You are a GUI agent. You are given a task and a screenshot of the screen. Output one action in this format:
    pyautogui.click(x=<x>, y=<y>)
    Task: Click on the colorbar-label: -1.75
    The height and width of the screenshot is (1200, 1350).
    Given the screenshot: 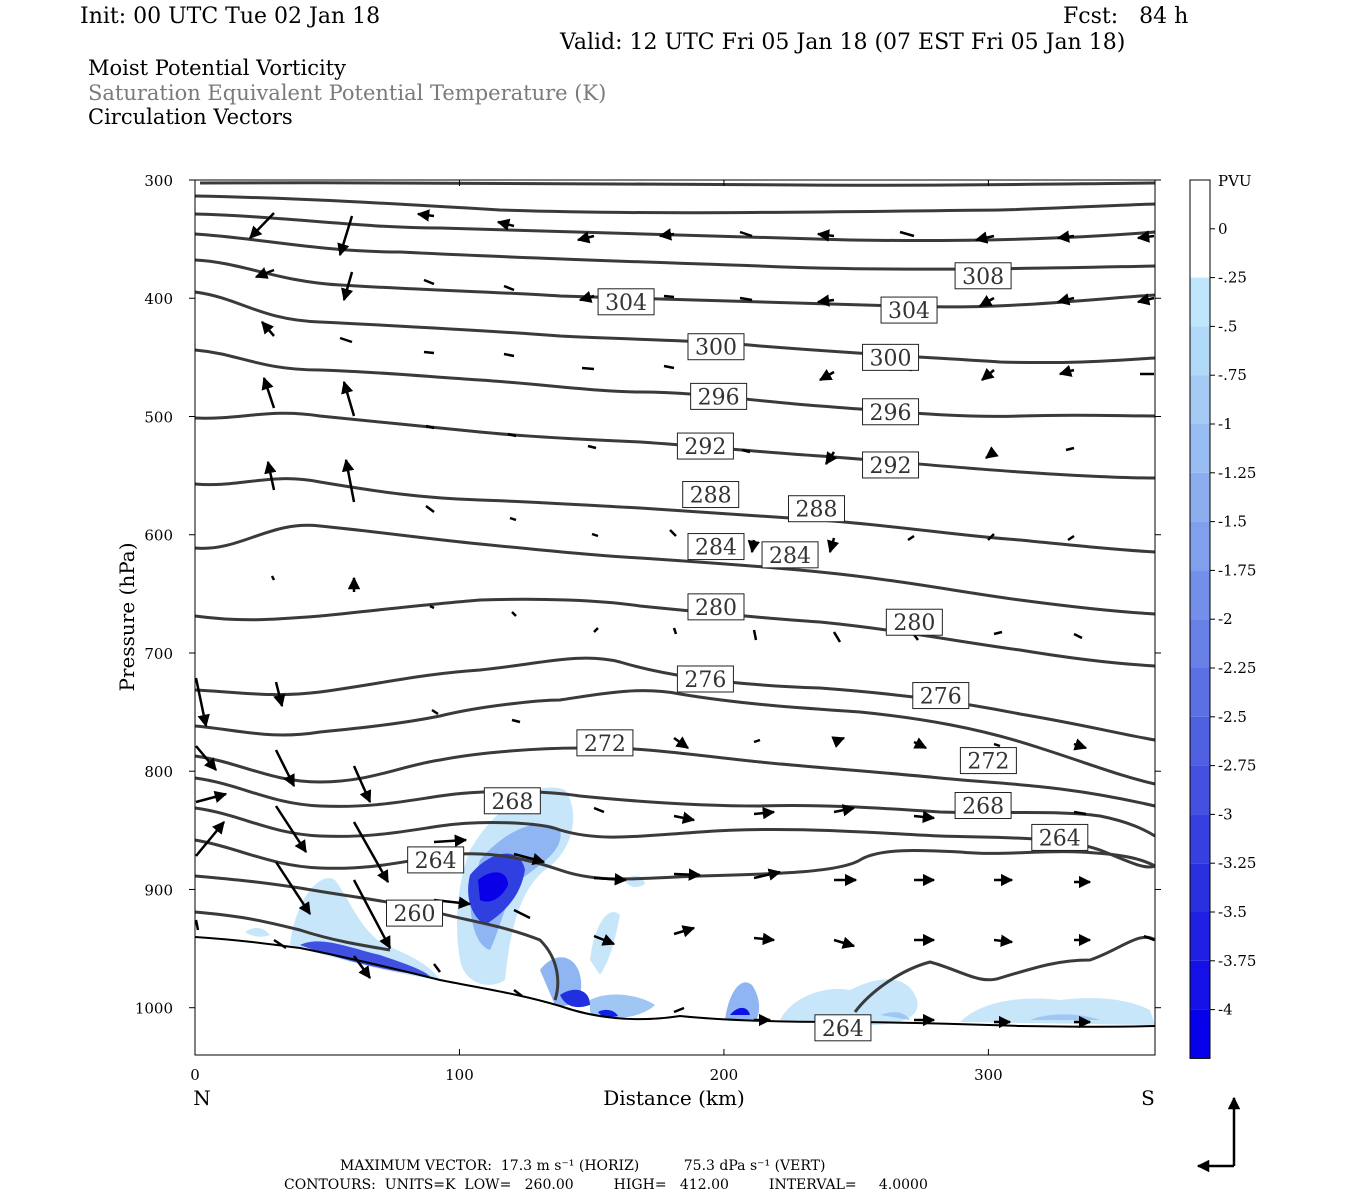 What is the action you would take?
    pyautogui.click(x=1237, y=570)
    